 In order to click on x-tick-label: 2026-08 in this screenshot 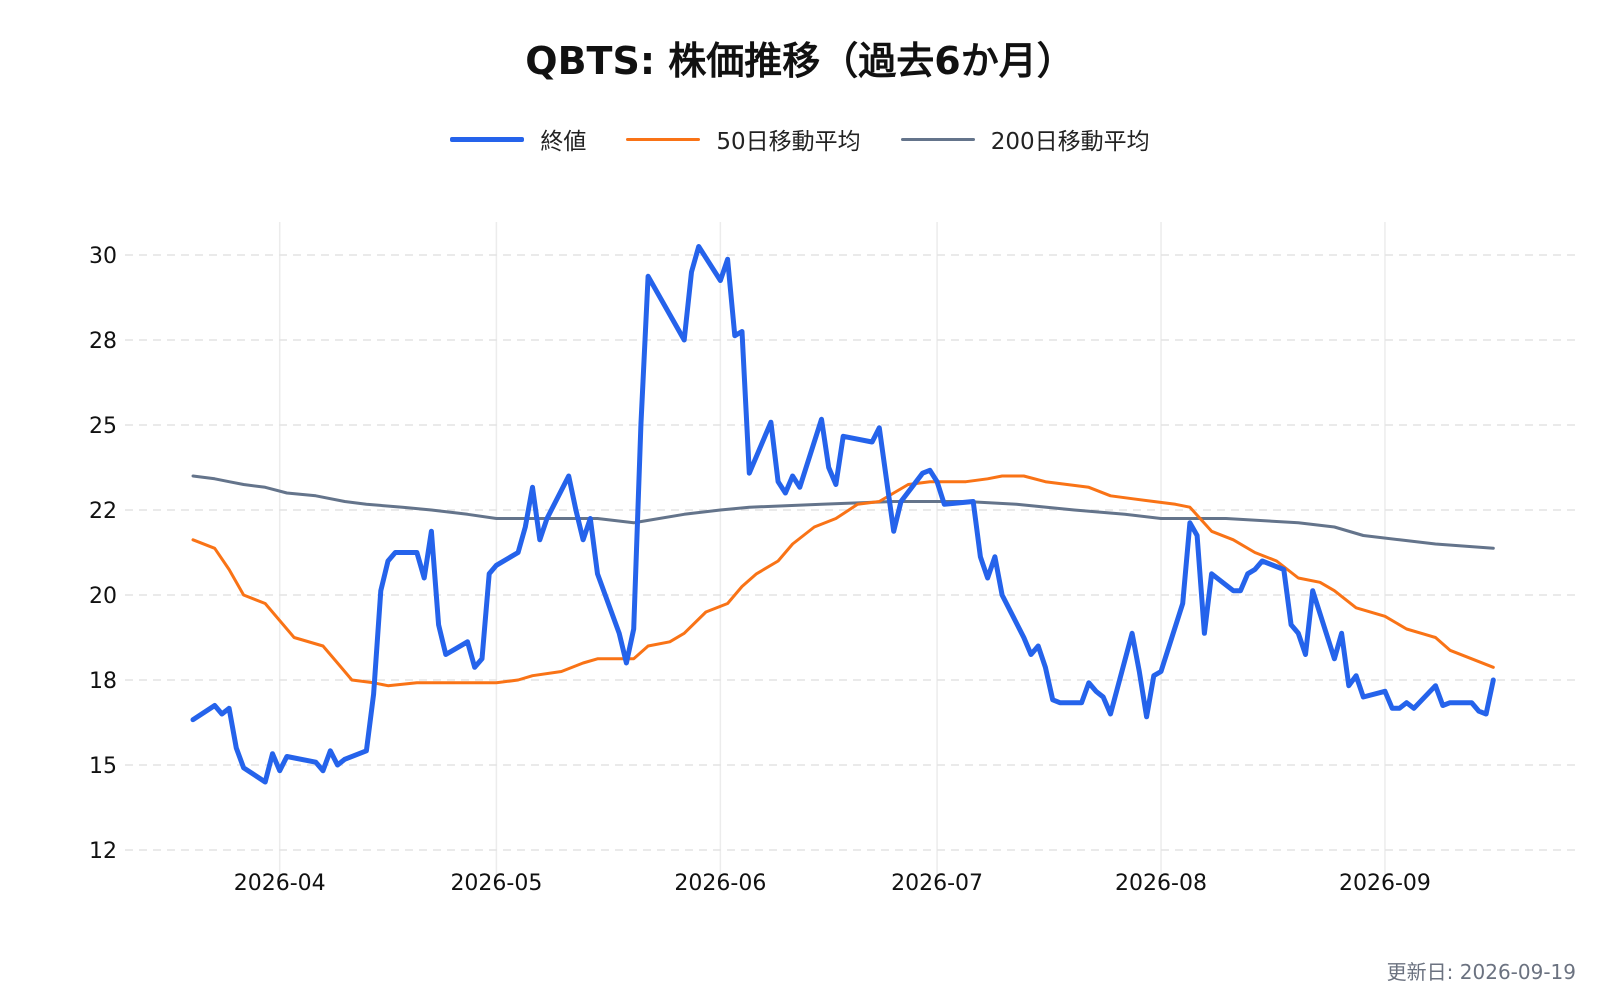, I will do `click(1161, 883)`.